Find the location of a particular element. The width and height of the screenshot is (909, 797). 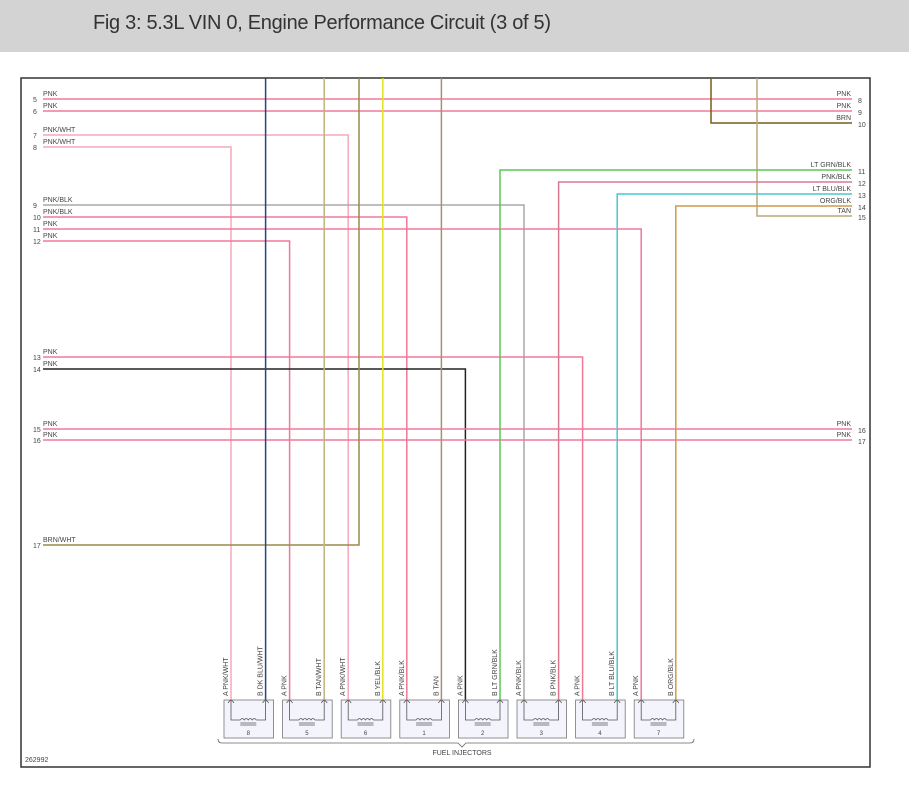

fuel-injector-2: 2 A PNK B LT GRN/BLK is located at coordinates (483, 694).